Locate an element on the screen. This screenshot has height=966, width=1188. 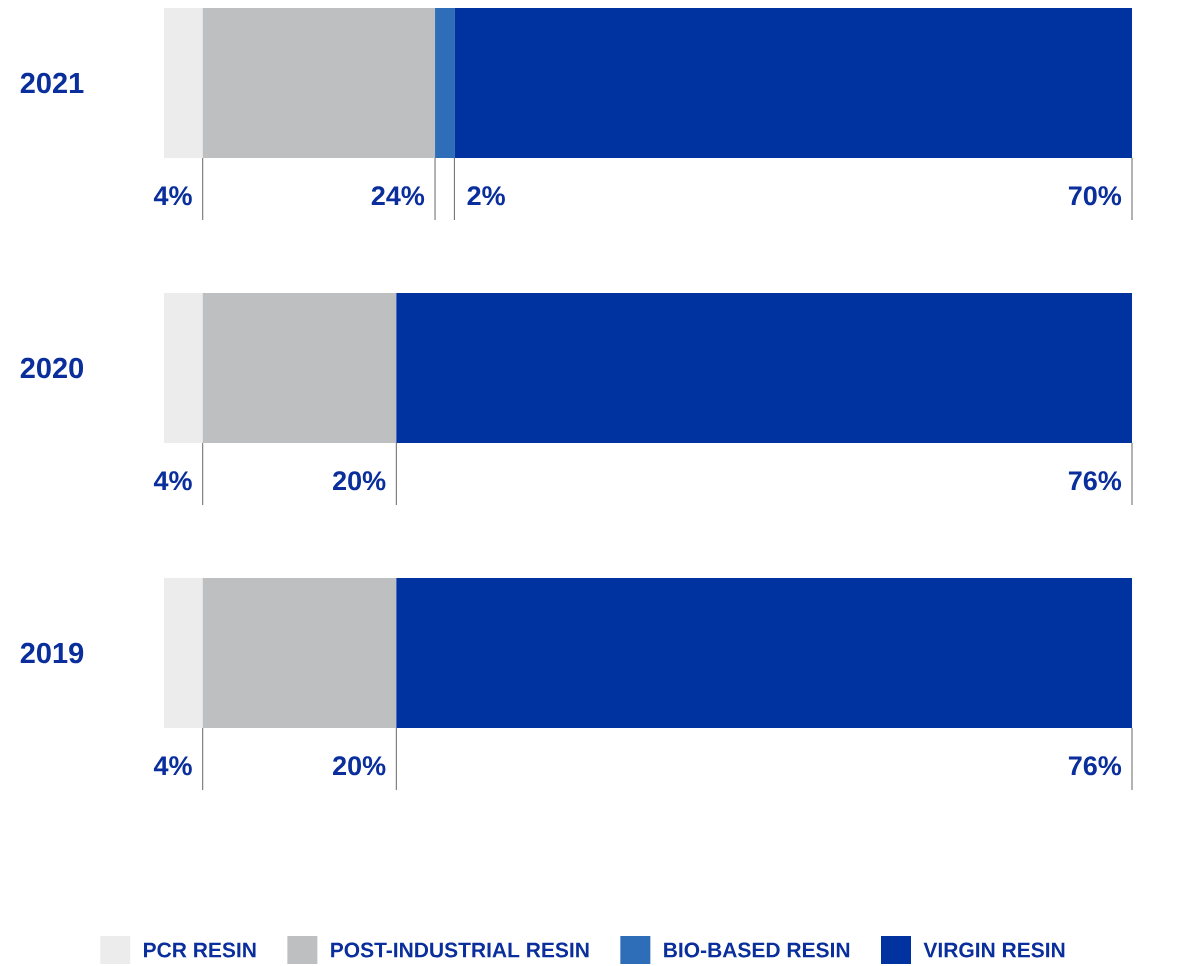
data-label: 2% is located at coordinates (486, 196).